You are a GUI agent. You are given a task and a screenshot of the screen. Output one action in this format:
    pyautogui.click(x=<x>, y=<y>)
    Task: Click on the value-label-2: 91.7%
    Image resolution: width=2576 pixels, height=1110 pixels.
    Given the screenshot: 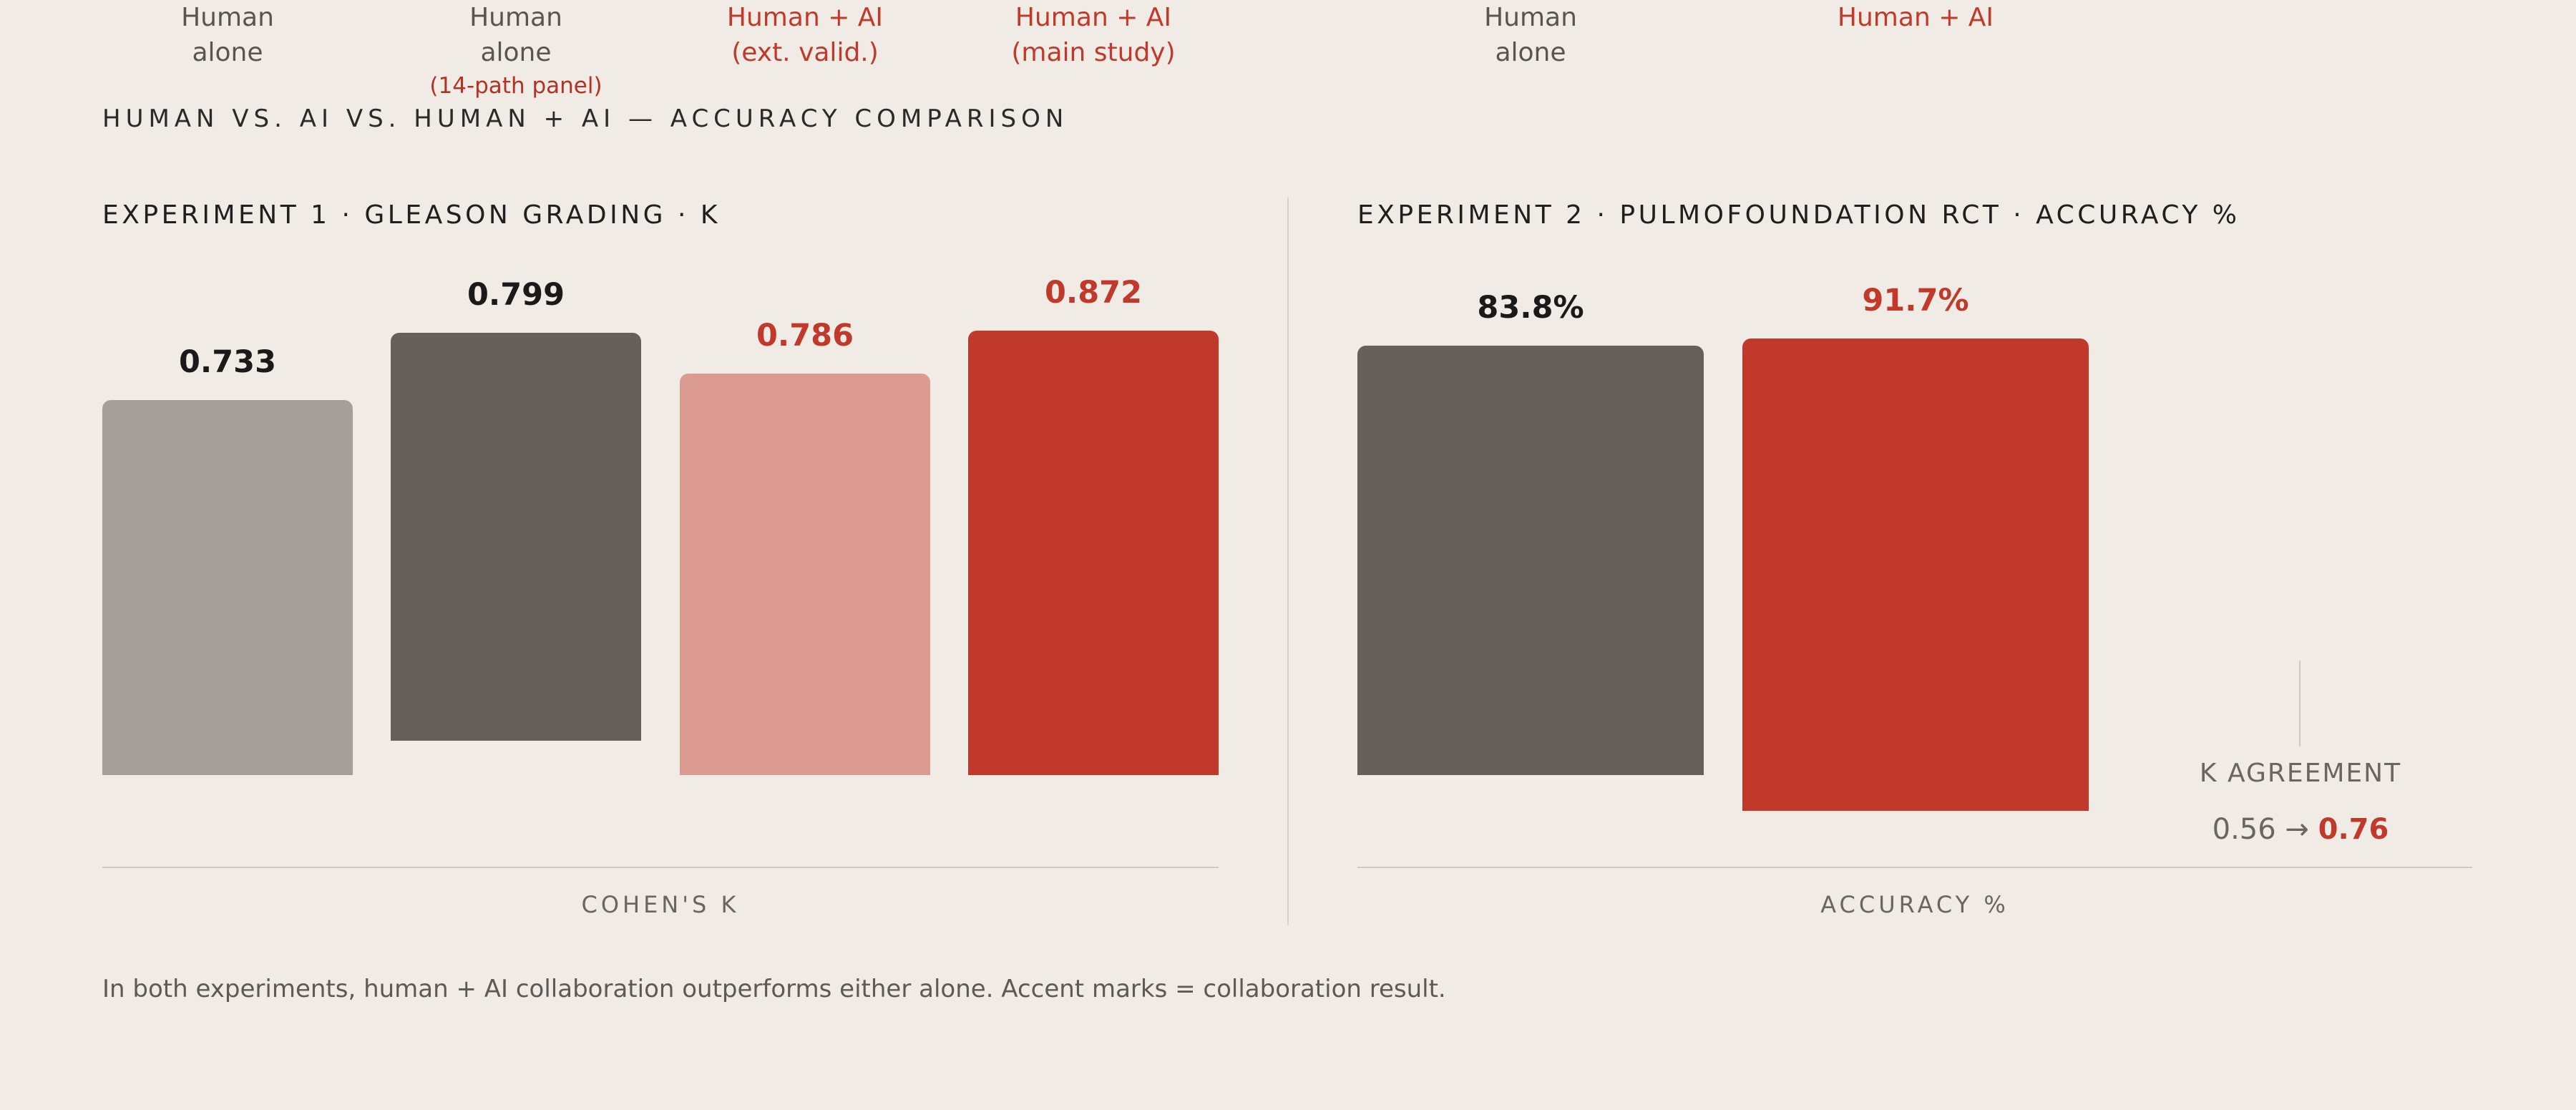 What is the action you would take?
    pyautogui.click(x=1915, y=300)
    